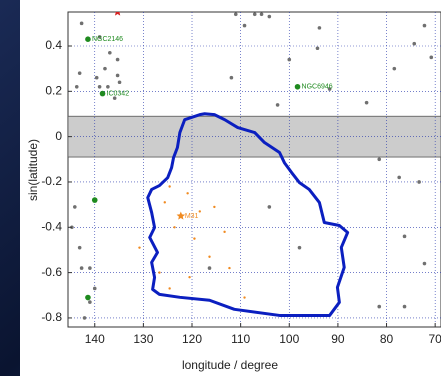  What do you see at coordinates (192, 339) in the screenshot?
I see `x-tick-label: 120` at bounding box center [192, 339].